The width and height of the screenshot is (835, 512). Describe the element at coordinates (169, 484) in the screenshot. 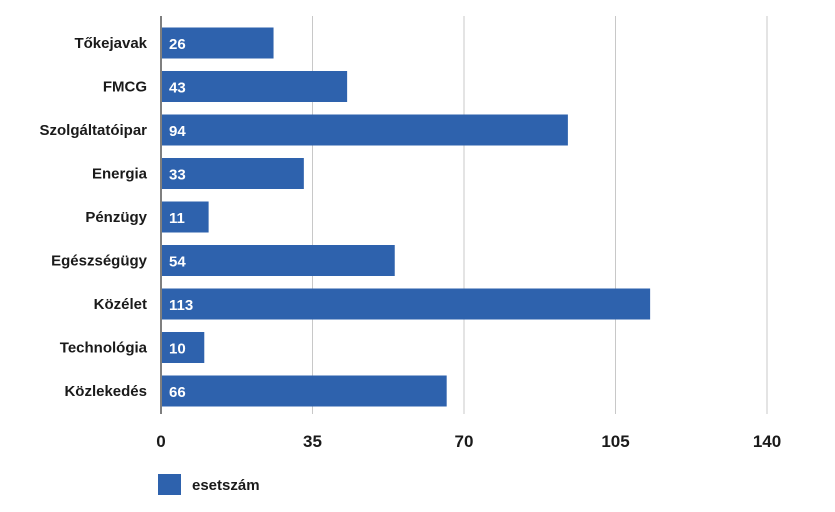

I see `legend-swatch` at that location.